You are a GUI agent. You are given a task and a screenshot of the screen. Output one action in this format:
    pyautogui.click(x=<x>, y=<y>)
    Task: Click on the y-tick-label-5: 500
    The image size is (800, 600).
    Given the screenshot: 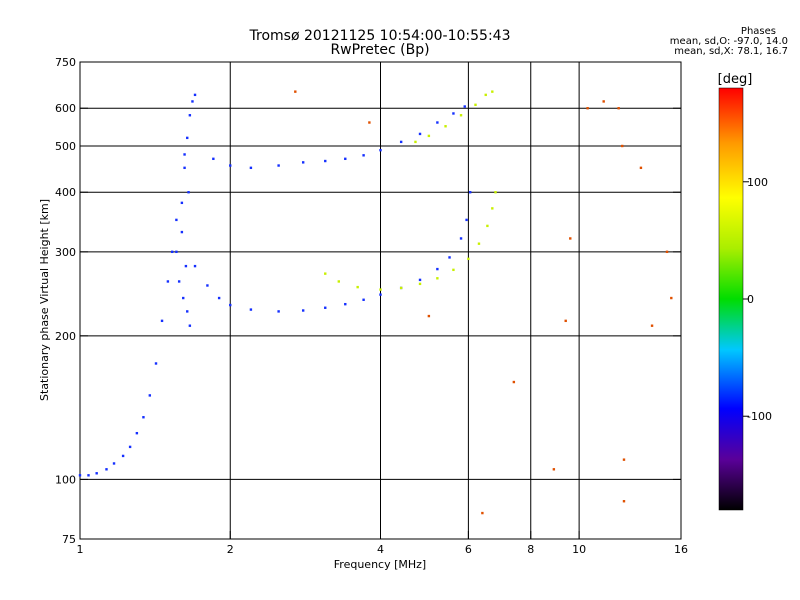 What is the action you would take?
    pyautogui.click(x=65, y=146)
    